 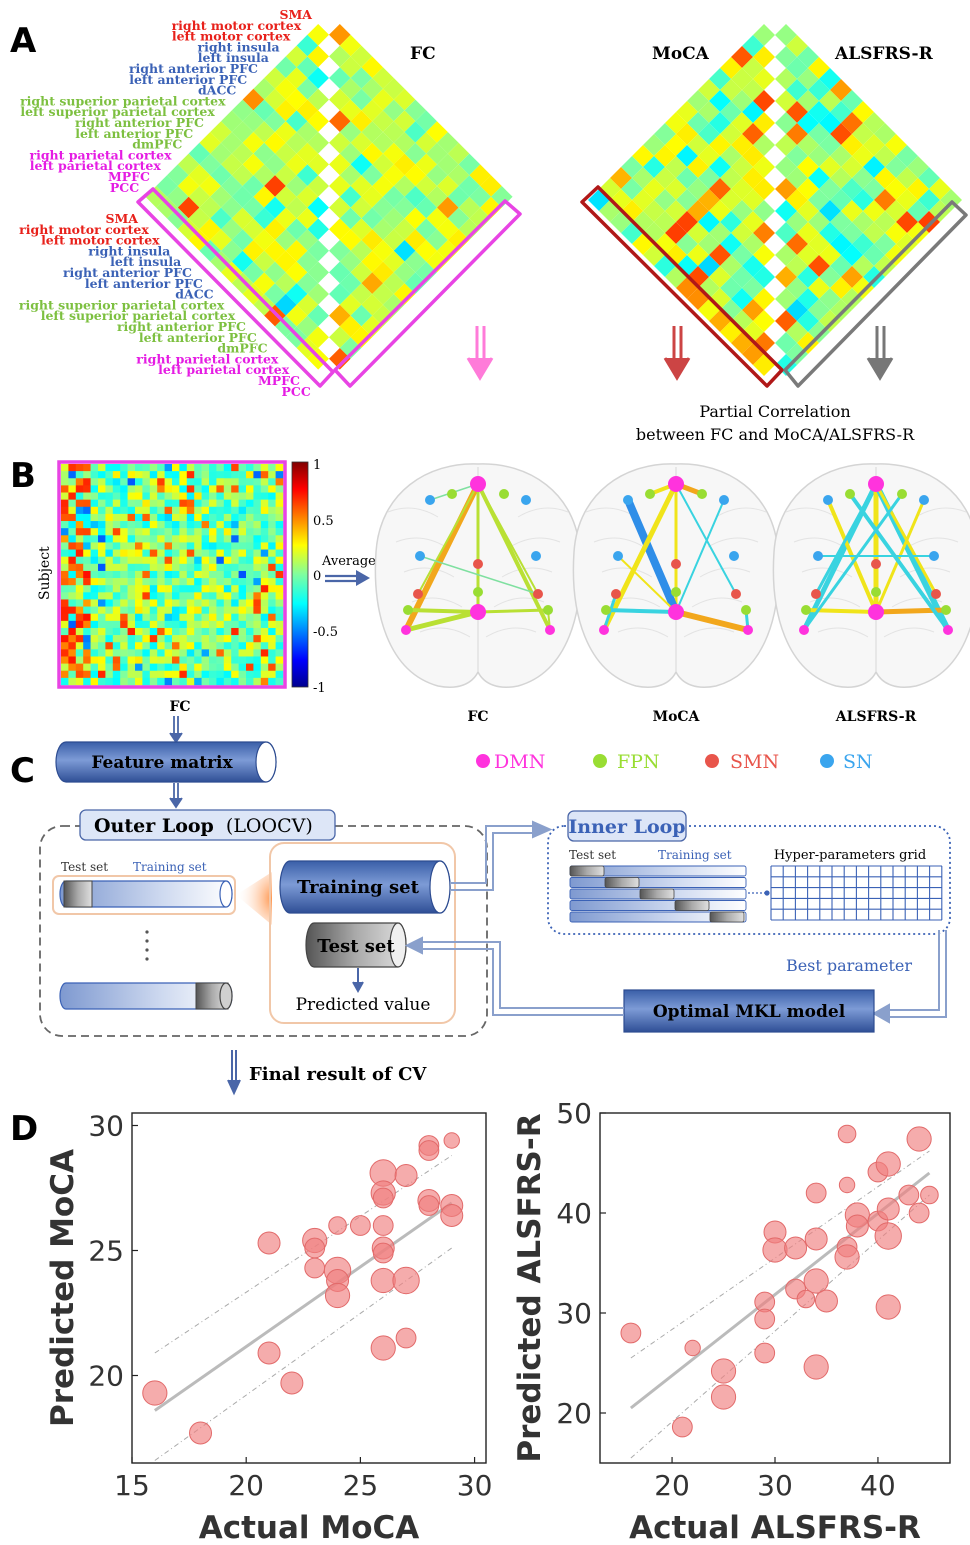 What do you see at coordinates (638, 762) in the screenshot?
I see `legend-label-fpn: FPN` at bounding box center [638, 762].